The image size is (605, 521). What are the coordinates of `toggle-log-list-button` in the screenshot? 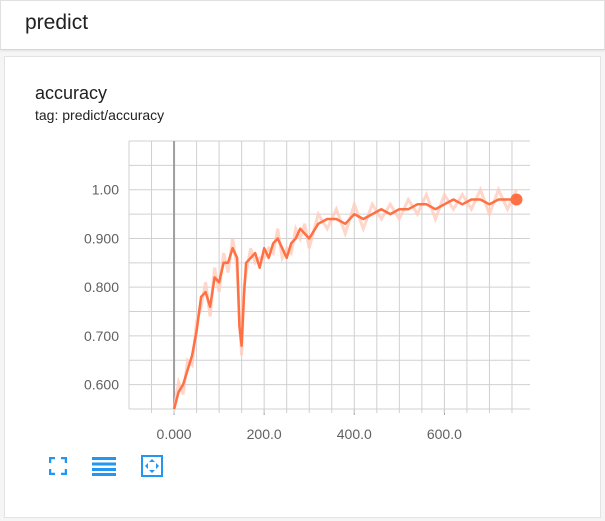 It's located at (104, 466).